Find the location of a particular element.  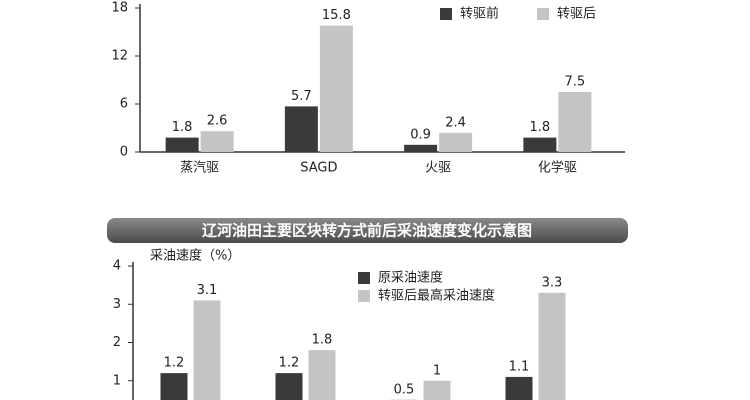

title-banner is located at coordinates (367, 230).